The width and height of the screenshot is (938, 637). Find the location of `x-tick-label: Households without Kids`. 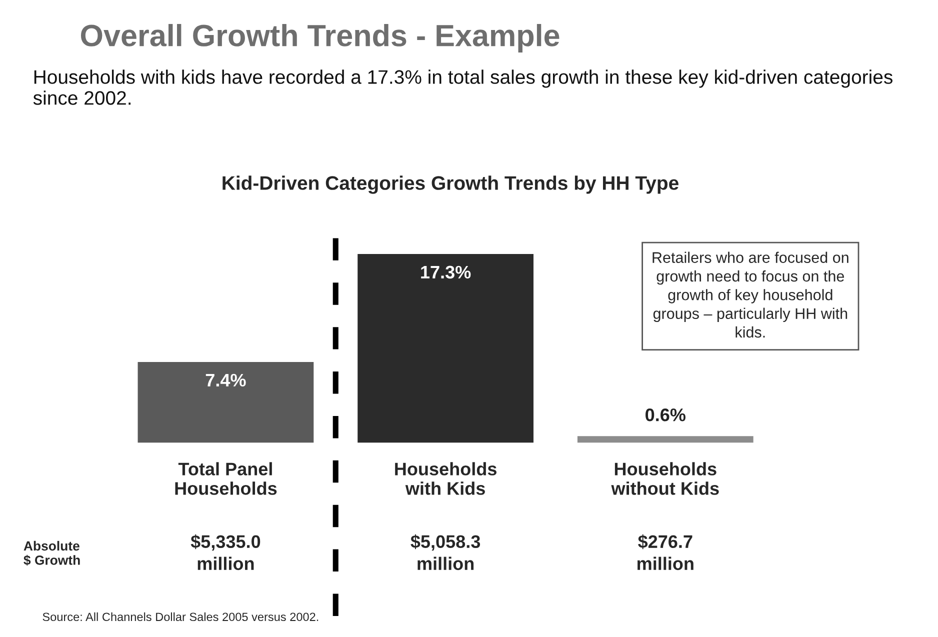

x-tick-label: Households without Kids is located at coordinates (665, 478).